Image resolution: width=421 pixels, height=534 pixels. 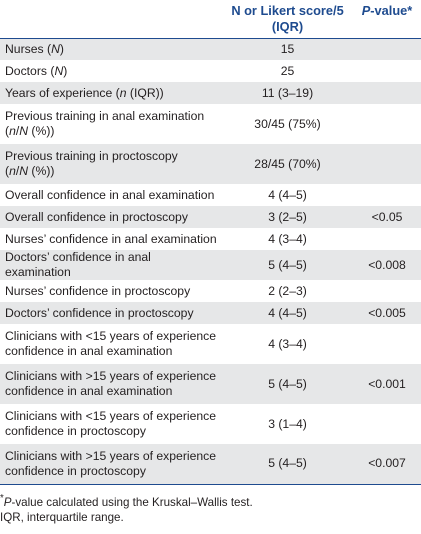 What do you see at coordinates (387, 464) in the screenshot?
I see `row-p-value: <0.007` at bounding box center [387, 464].